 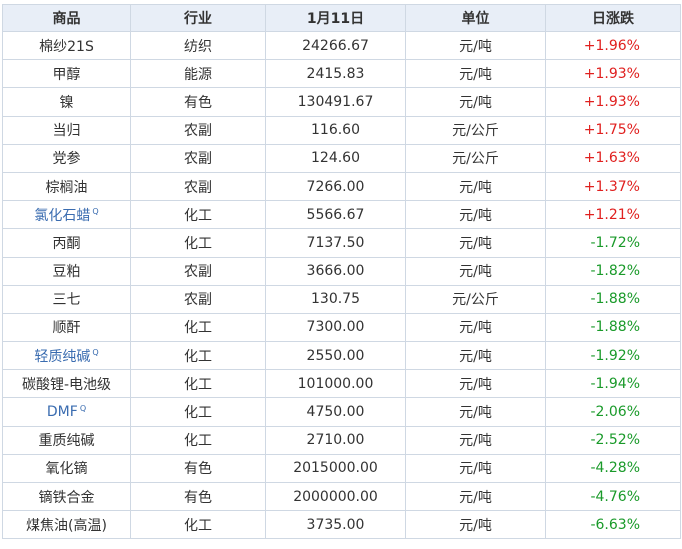 What do you see at coordinates (335, 45) in the screenshot?
I see `price-cell: 24266.67` at bounding box center [335, 45].